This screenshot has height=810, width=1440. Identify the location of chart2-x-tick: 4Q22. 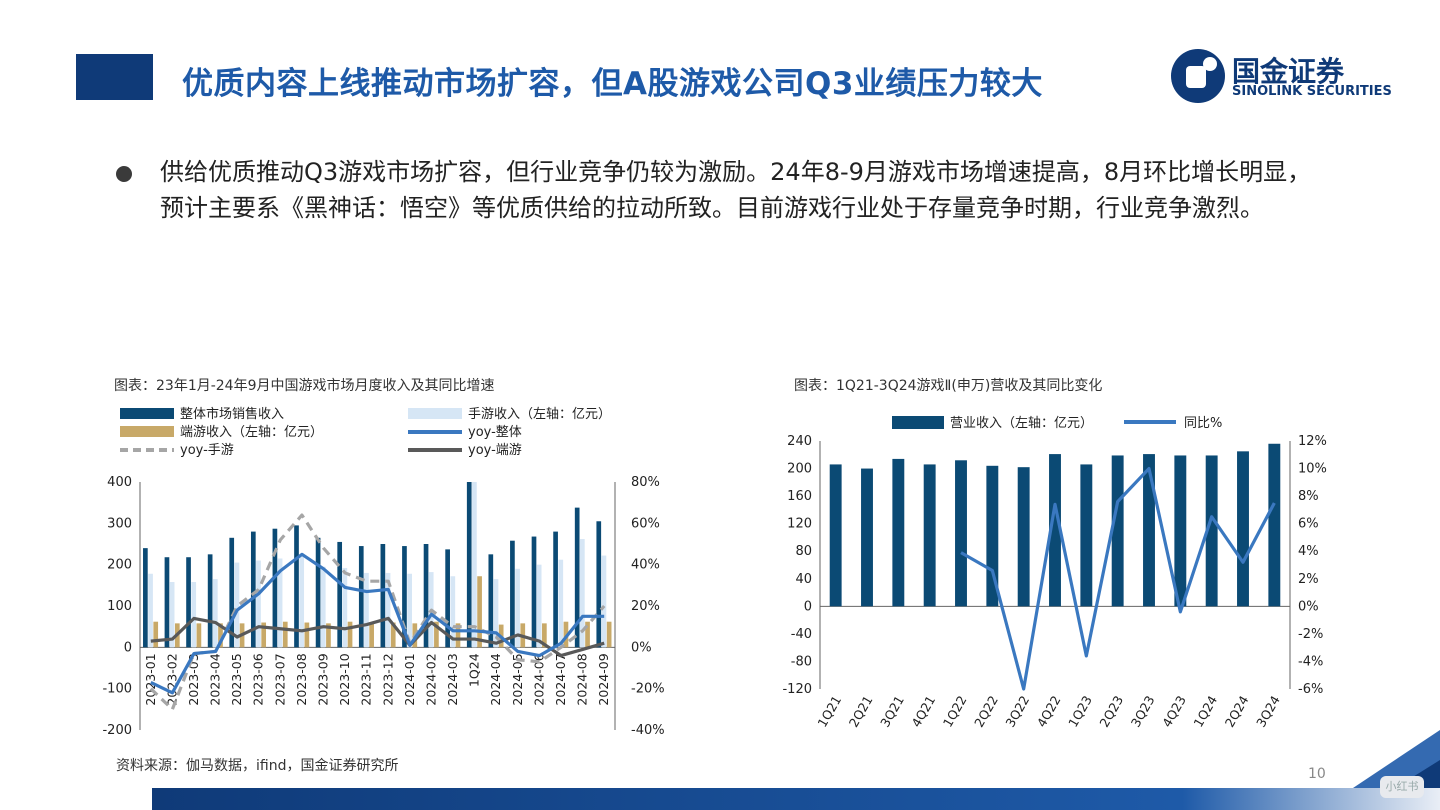
(1049, 711).